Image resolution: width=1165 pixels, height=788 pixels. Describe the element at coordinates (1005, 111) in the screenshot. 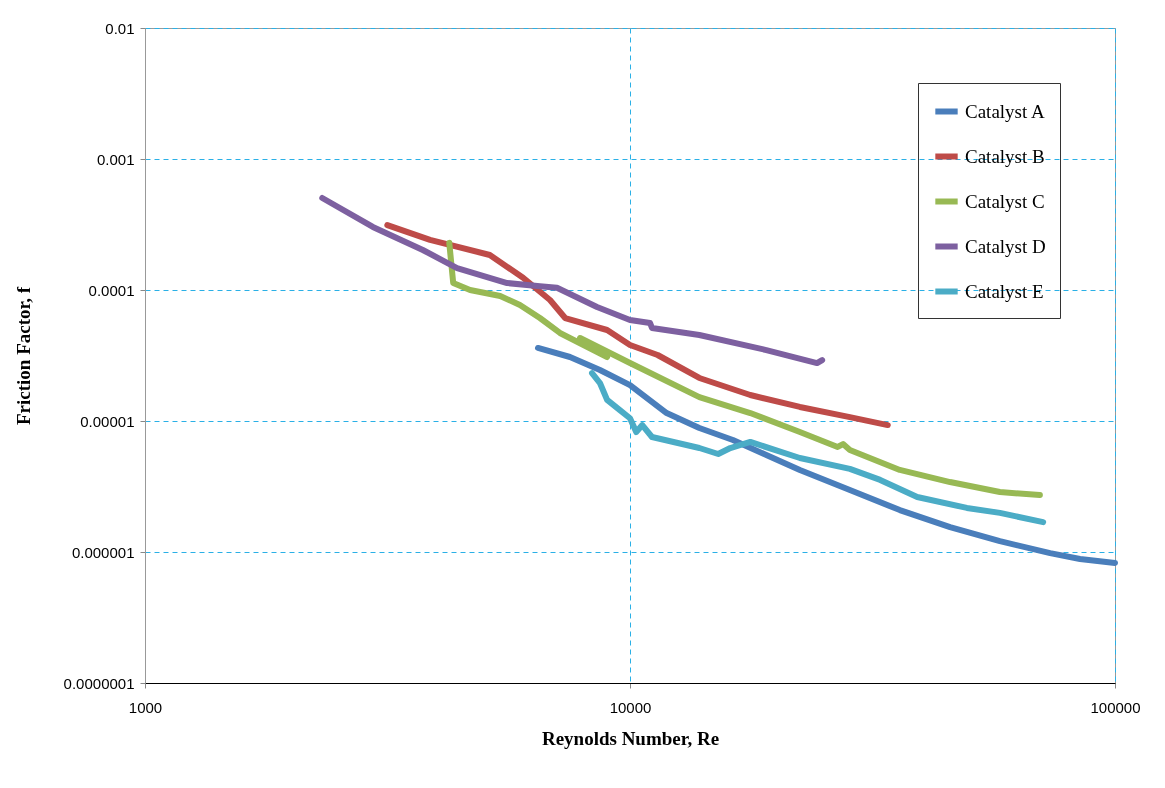

I see `legend-label: Catalyst A` at that location.